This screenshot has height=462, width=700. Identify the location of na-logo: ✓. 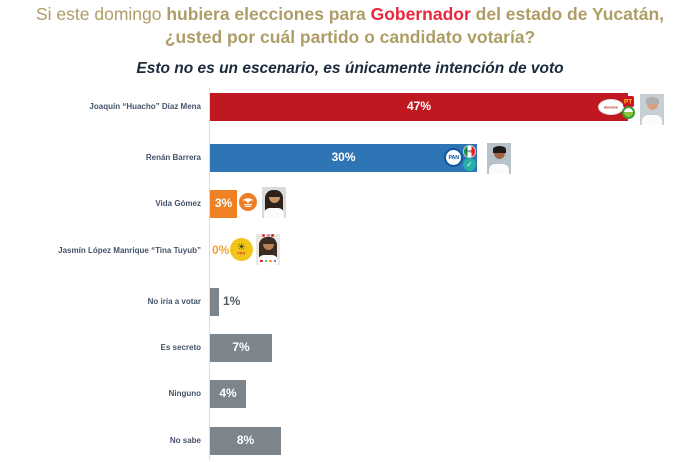
(469, 164).